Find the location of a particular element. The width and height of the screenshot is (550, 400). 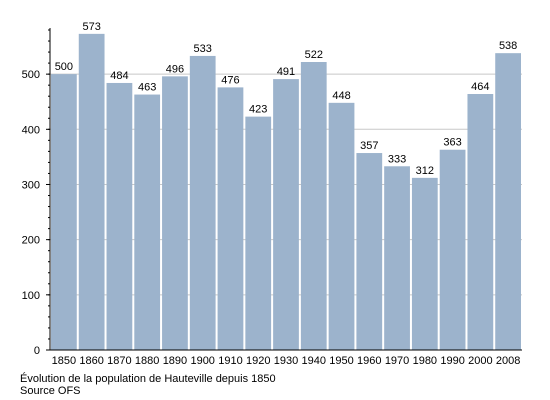

x-tick-label: 2008 is located at coordinates (508, 361).